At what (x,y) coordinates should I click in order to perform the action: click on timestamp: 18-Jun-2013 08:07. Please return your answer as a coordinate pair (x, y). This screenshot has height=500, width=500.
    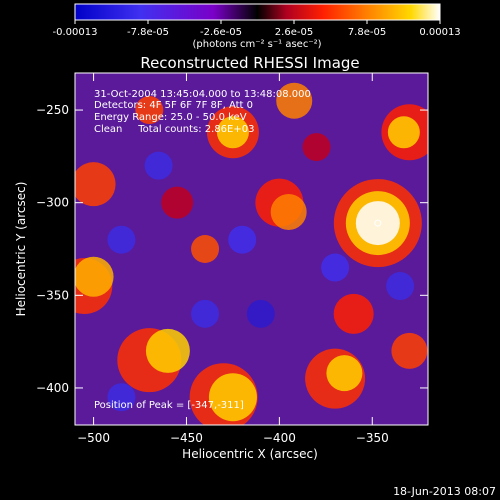
    Looking at the image, I should click on (444, 491).